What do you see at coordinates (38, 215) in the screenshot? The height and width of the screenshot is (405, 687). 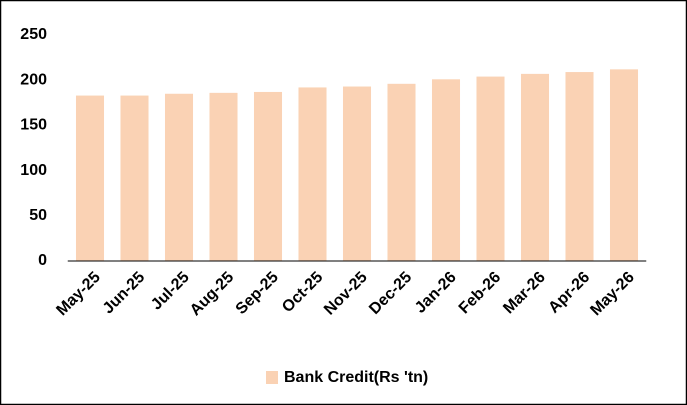 I see `y-tick-label: 50` at bounding box center [38, 215].